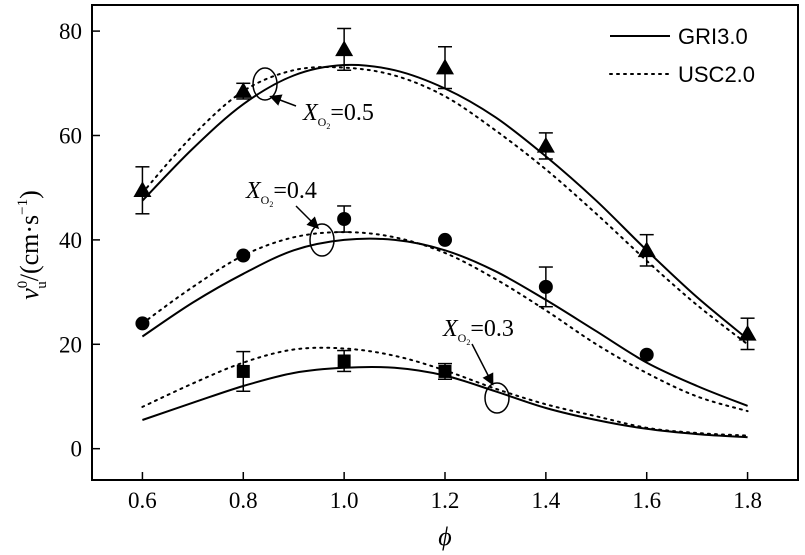 The image size is (805, 555). What do you see at coordinates (713, 36) in the screenshot?
I see `legend-gri-label: GRI3.0` at bounding box center [713, 36].